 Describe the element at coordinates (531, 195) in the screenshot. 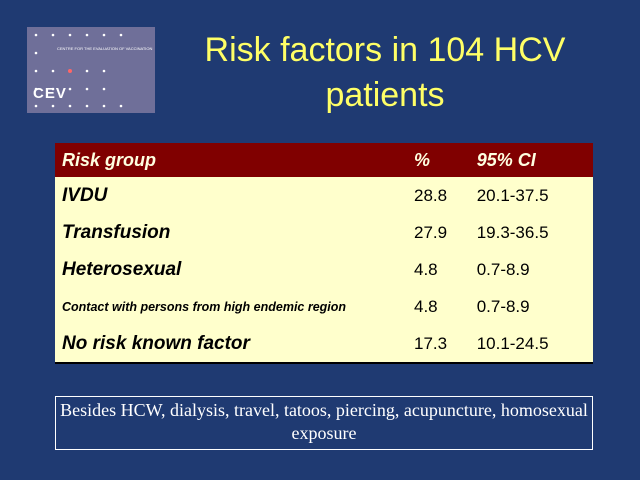

I see `cell: 20.1-37.5` at that location.